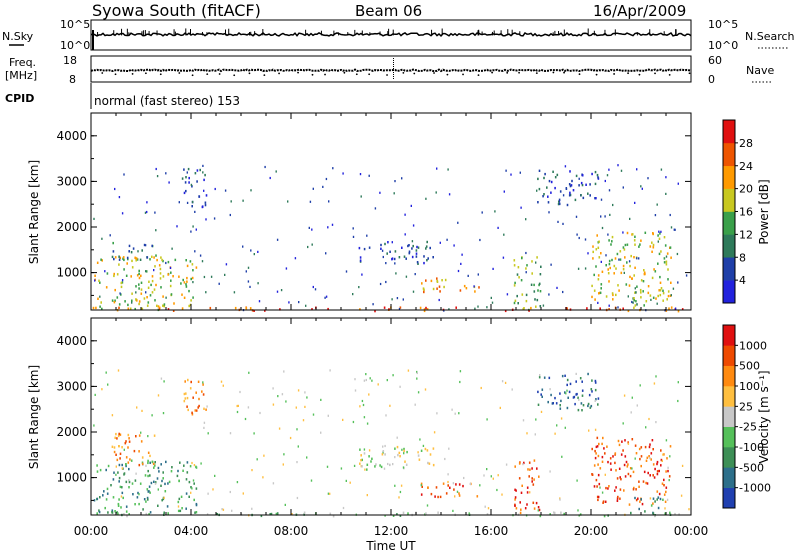  I want to click on colorbar-swatch, so click(729, 416).